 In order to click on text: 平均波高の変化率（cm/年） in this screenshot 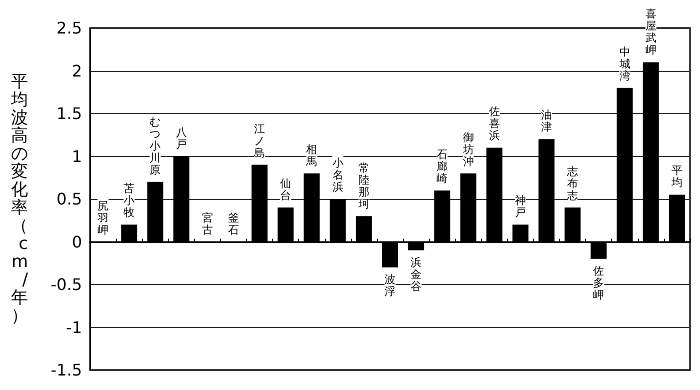, I will do `click(19, 199)`.